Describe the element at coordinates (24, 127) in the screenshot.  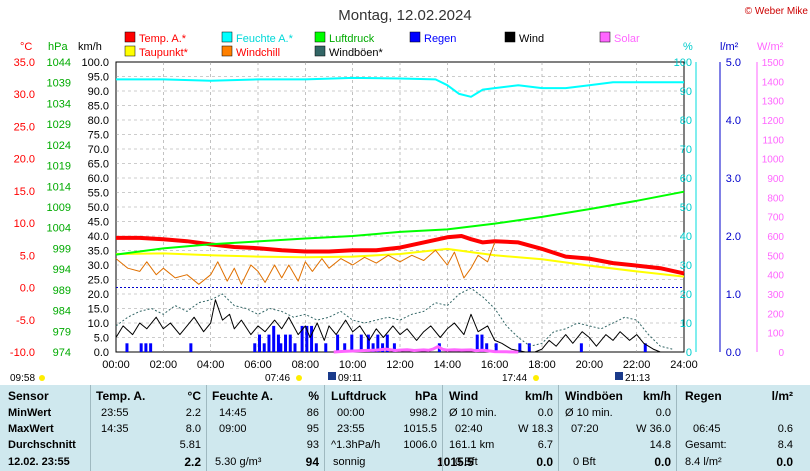
I see `tick-temp: 25.0` at that location.